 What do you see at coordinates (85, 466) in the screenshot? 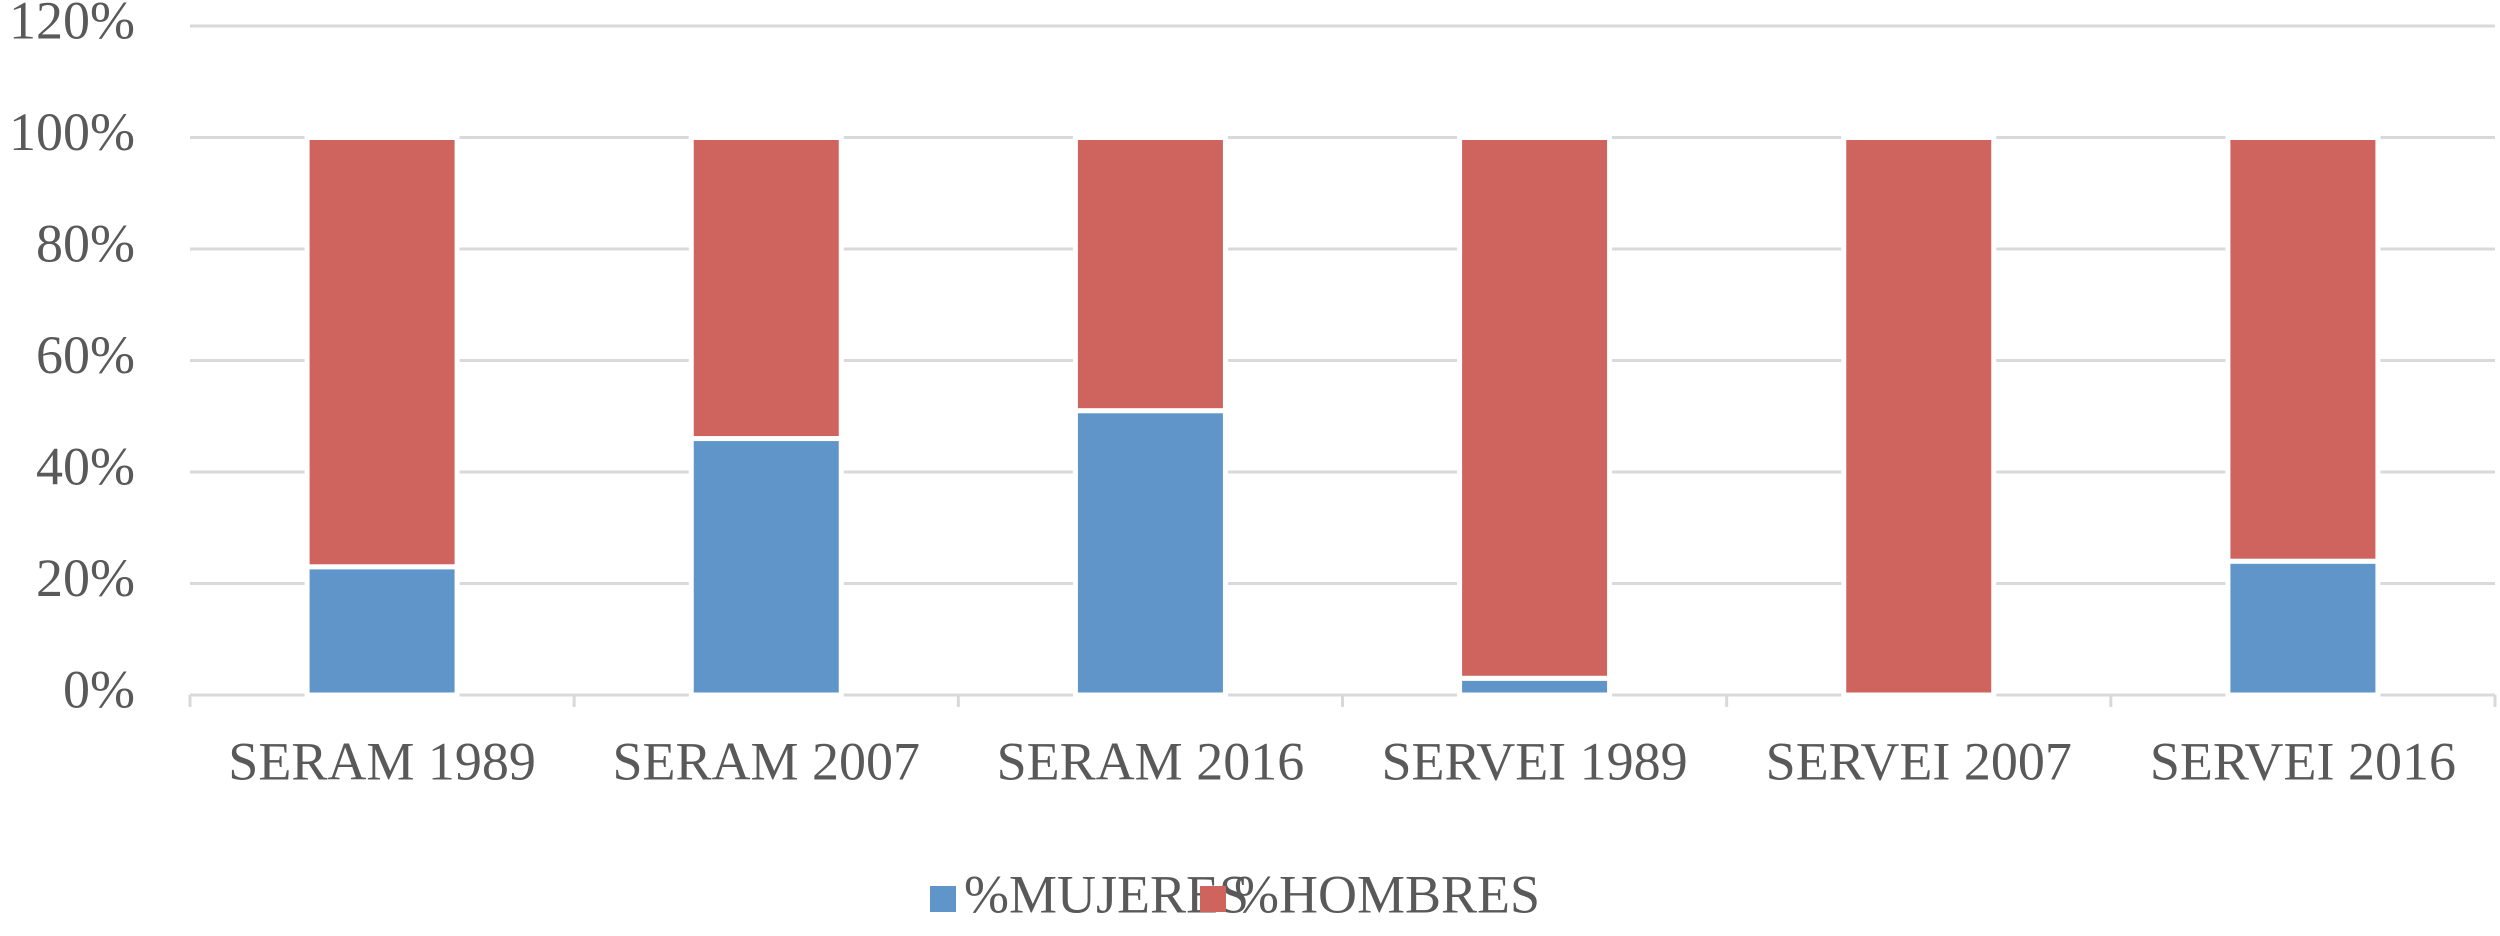
I see `y-tick-label: 40%` at bounding box center [85, 466].